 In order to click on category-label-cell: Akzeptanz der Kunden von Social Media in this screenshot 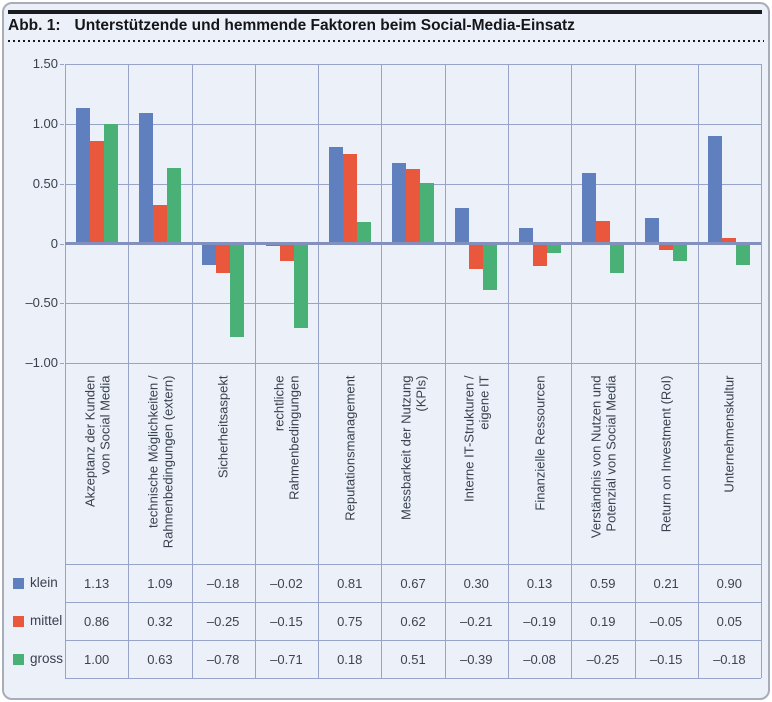, I will do `click(96, 463)`.